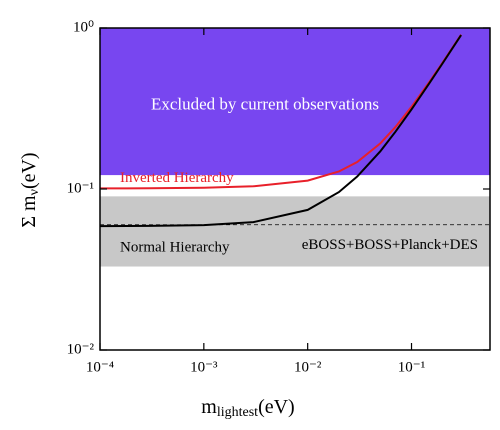 The image size is (500, 430). Describe the element at coordinates (204, 367) in the screenshot. I see `x-tick-label: 10⁻³` at that location.